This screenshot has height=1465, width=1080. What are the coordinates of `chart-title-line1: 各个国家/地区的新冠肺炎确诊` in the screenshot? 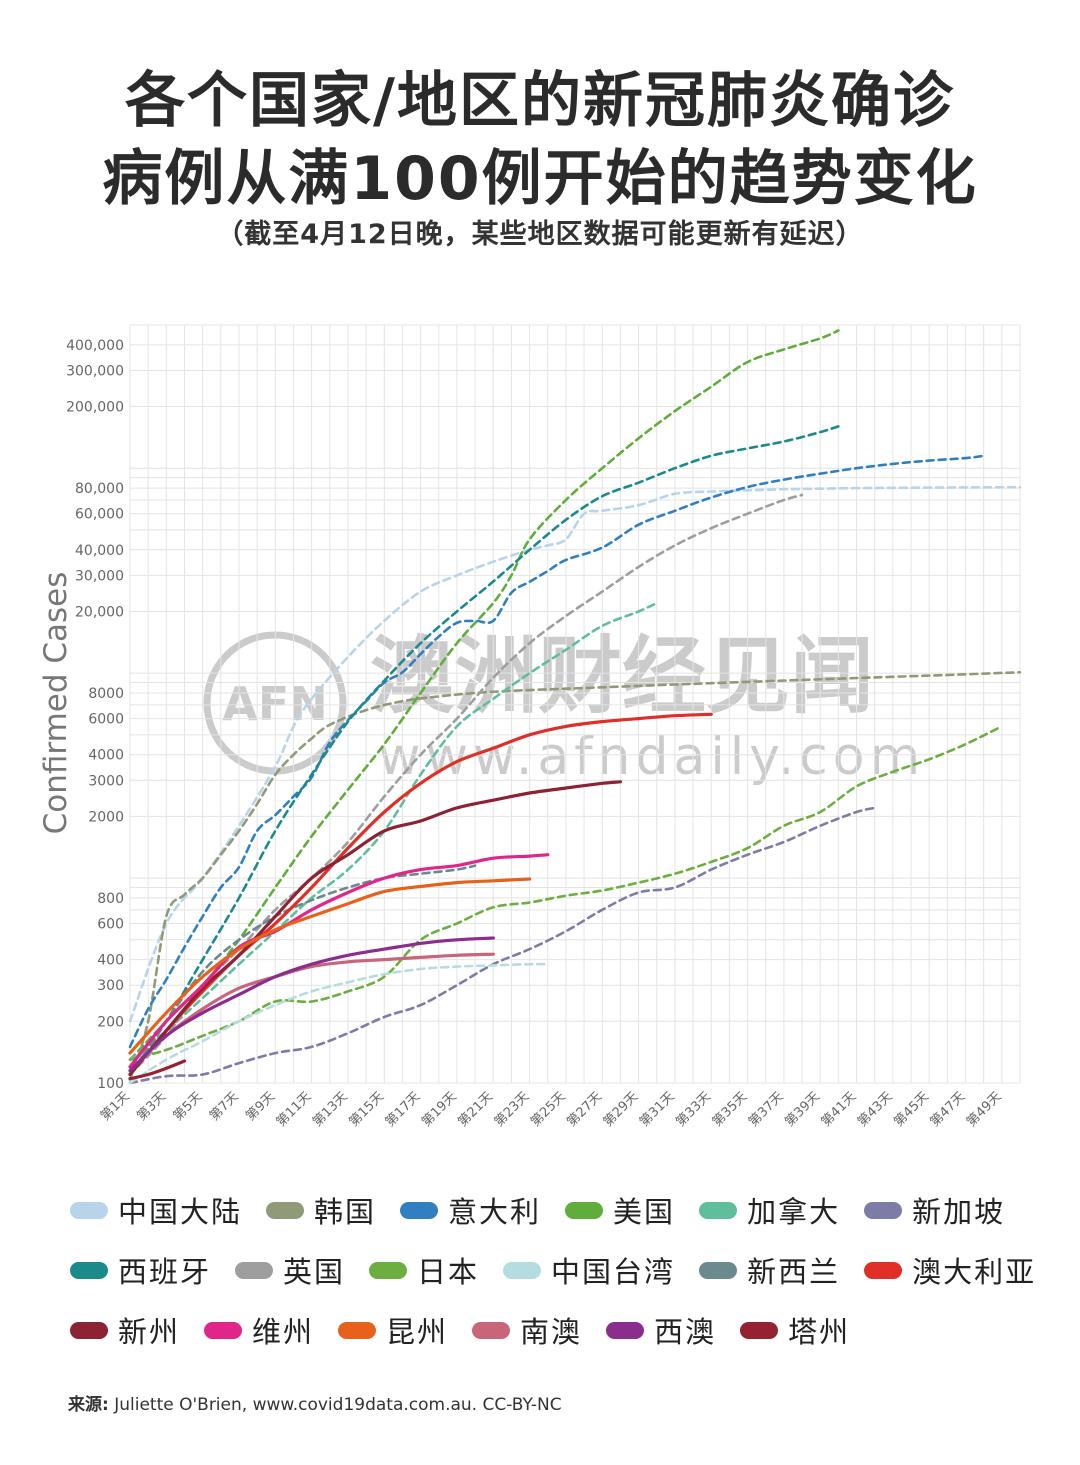 It's located at (540, 101).